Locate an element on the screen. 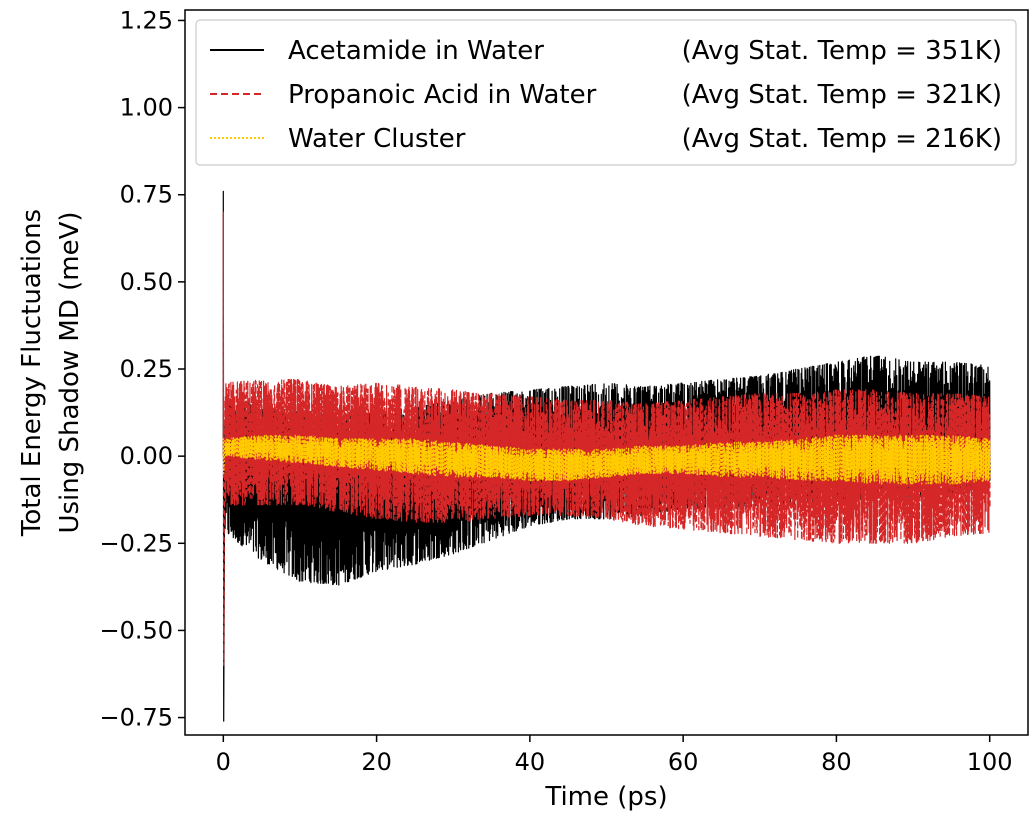  legend-item-water-cluster: Water Cluster (Avg Stat. Temp = 216K) is located at coordinates (606, 139).